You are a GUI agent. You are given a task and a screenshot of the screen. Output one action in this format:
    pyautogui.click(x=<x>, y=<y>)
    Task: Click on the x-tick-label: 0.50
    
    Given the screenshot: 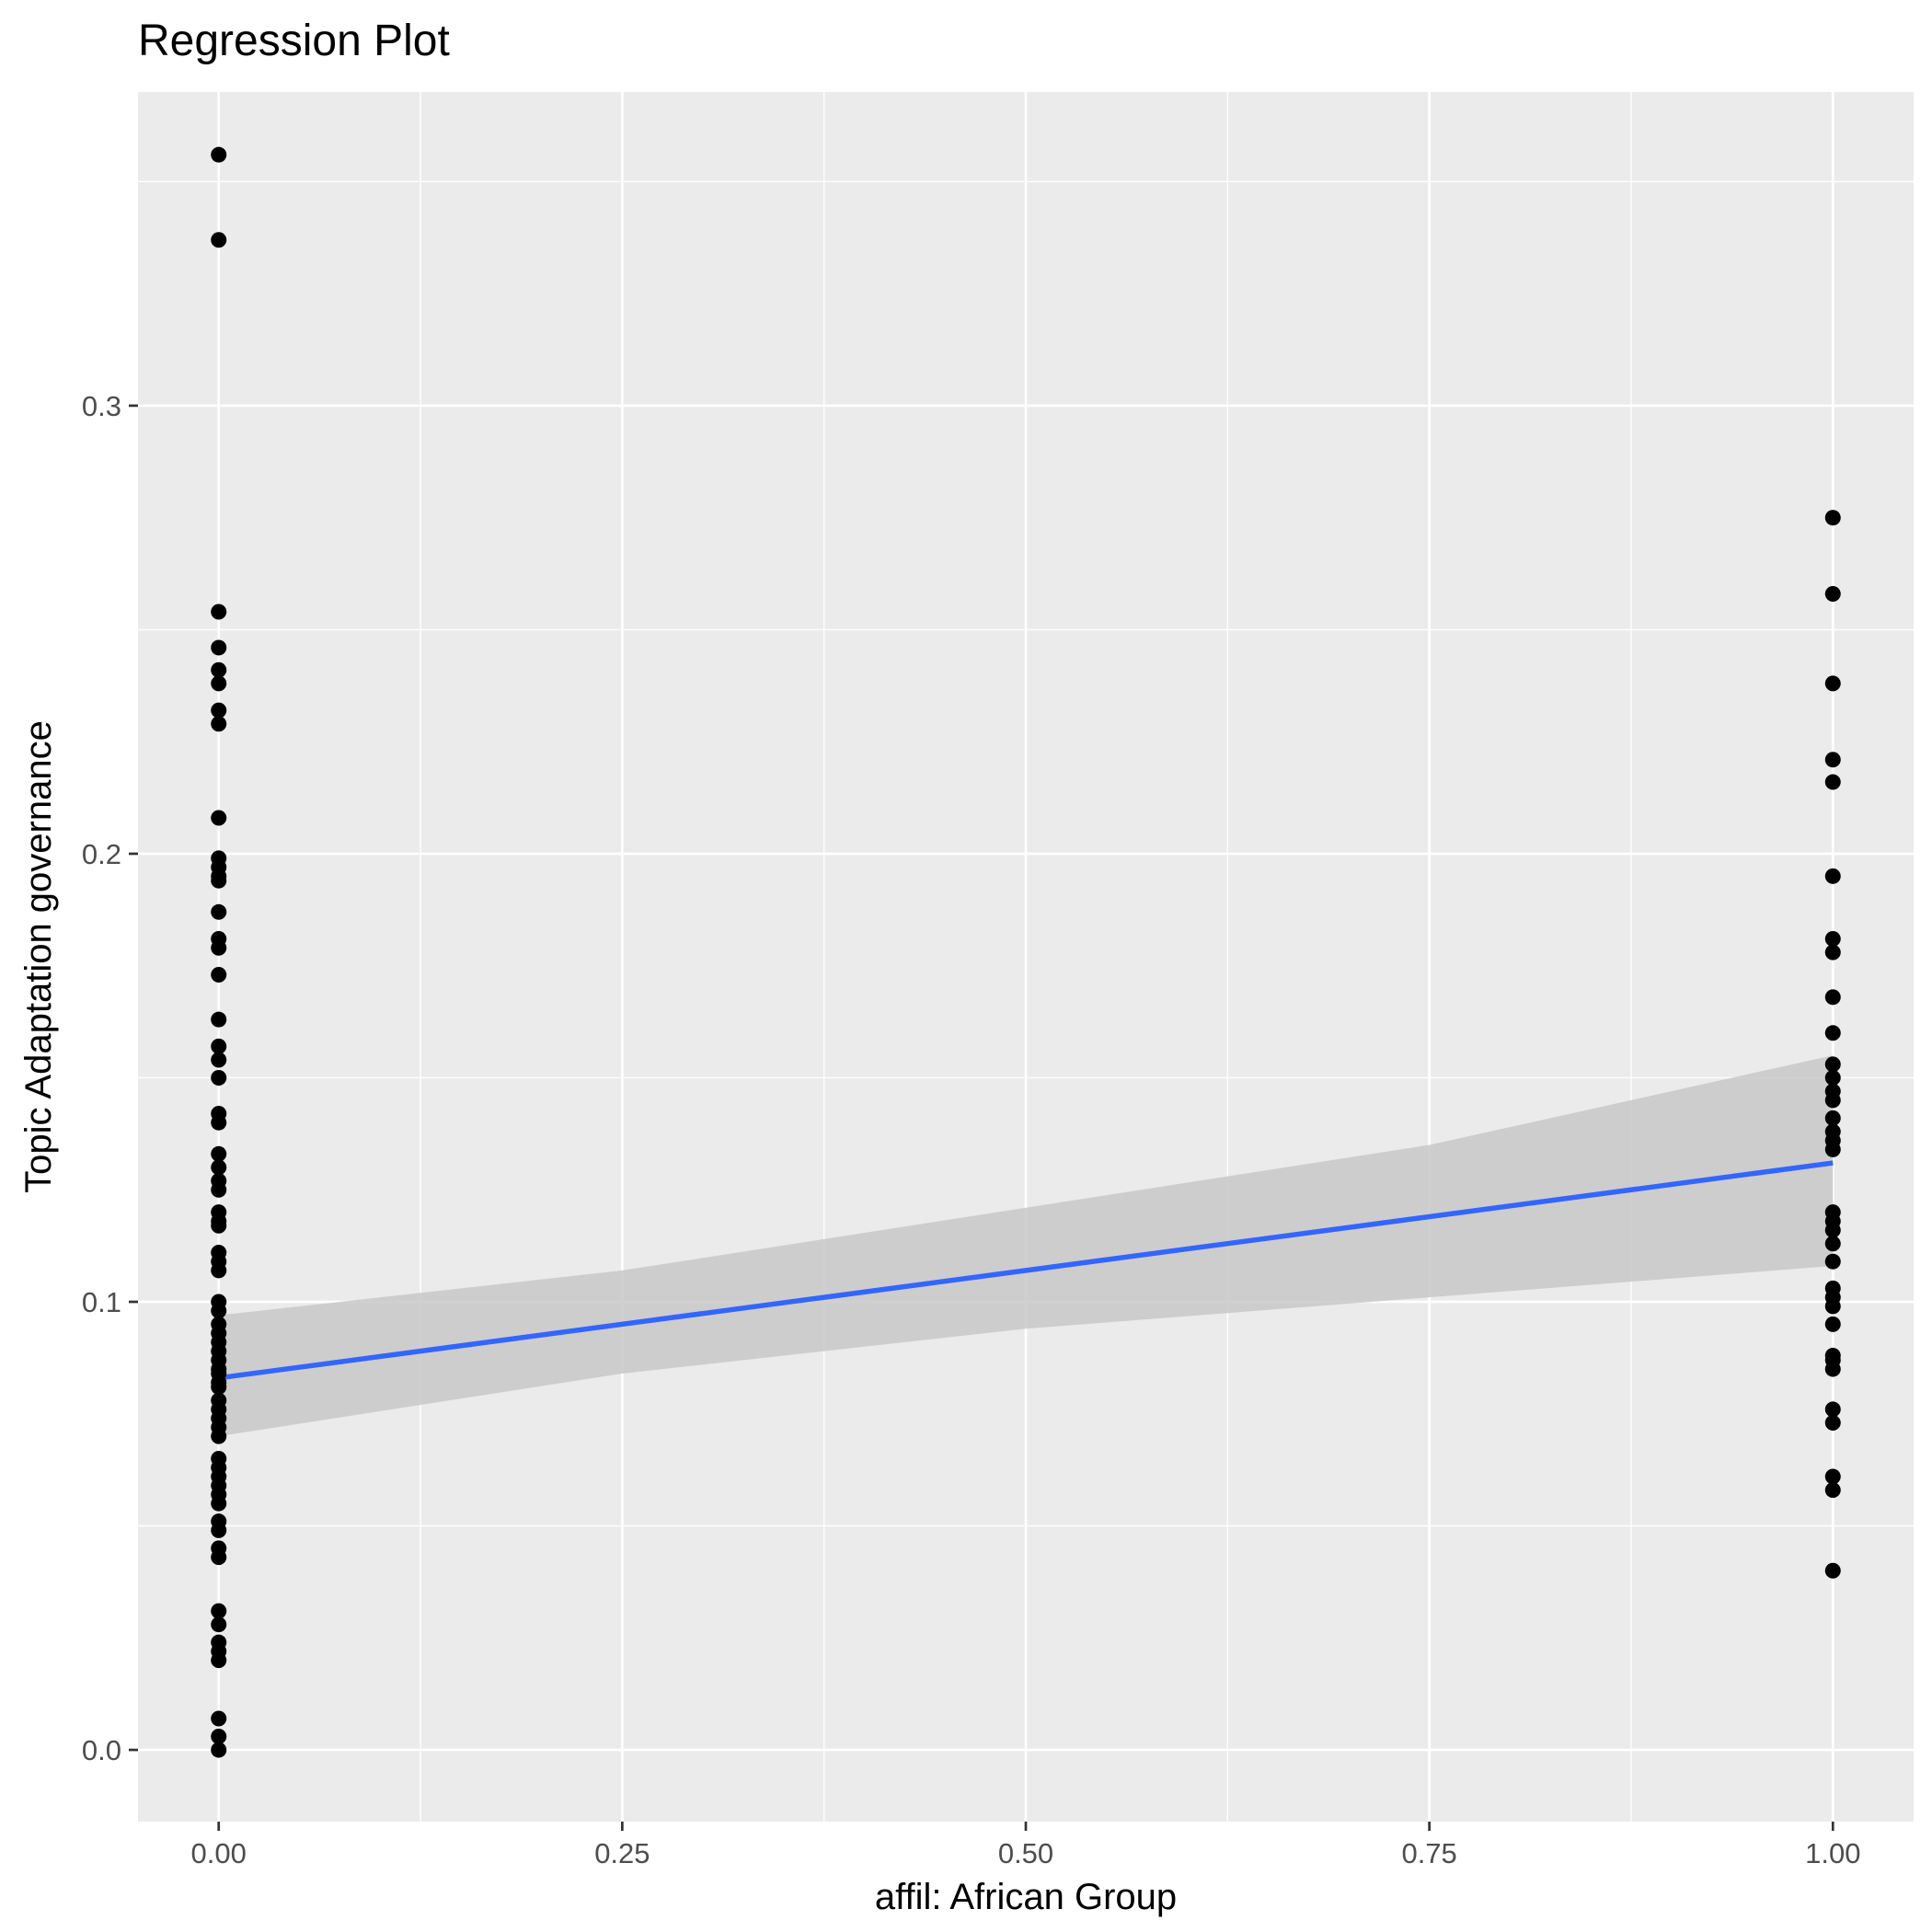 What is the action you would take?
    pyautogui.click(x=1025, y=1853)
    